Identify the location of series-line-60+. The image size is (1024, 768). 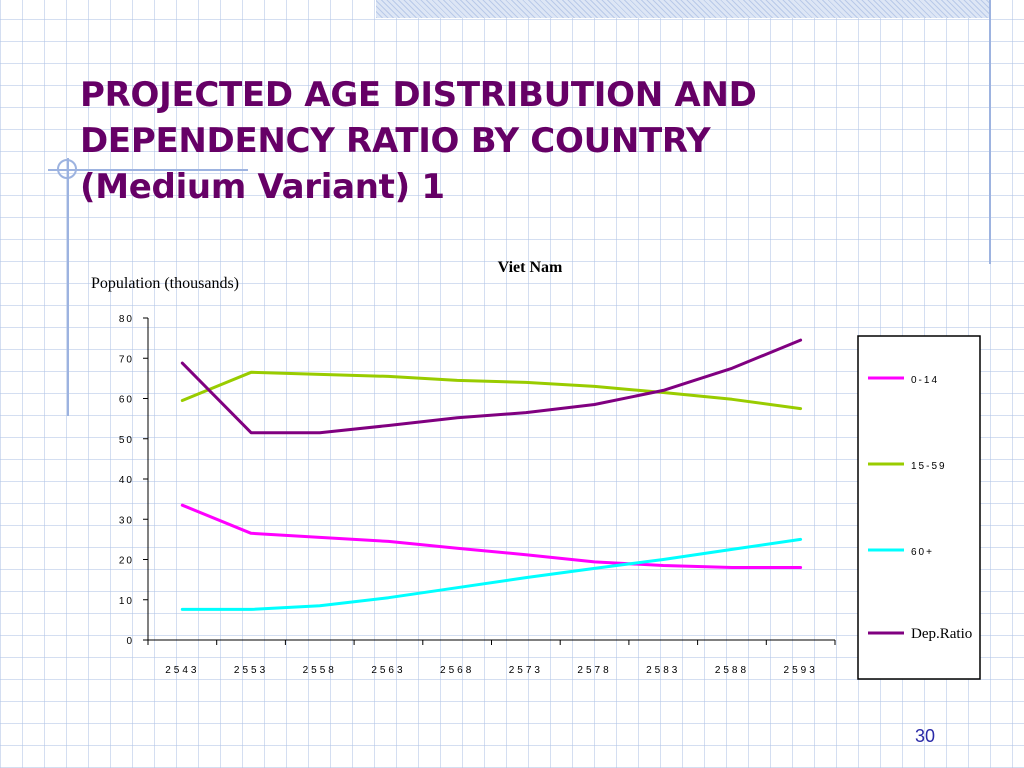
(491, 574).